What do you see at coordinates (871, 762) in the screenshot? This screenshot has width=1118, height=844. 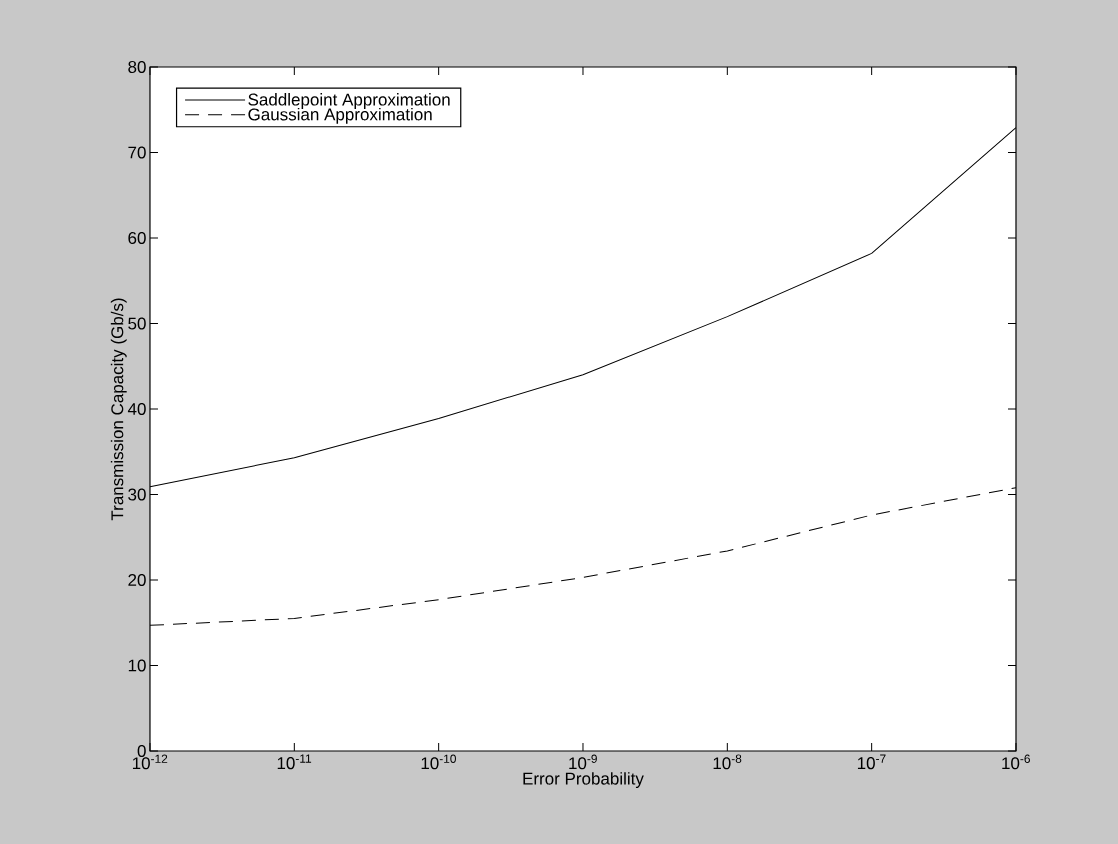 I see `x-tick-label: 10$^{-7}$` at bounding box center [871, 762].